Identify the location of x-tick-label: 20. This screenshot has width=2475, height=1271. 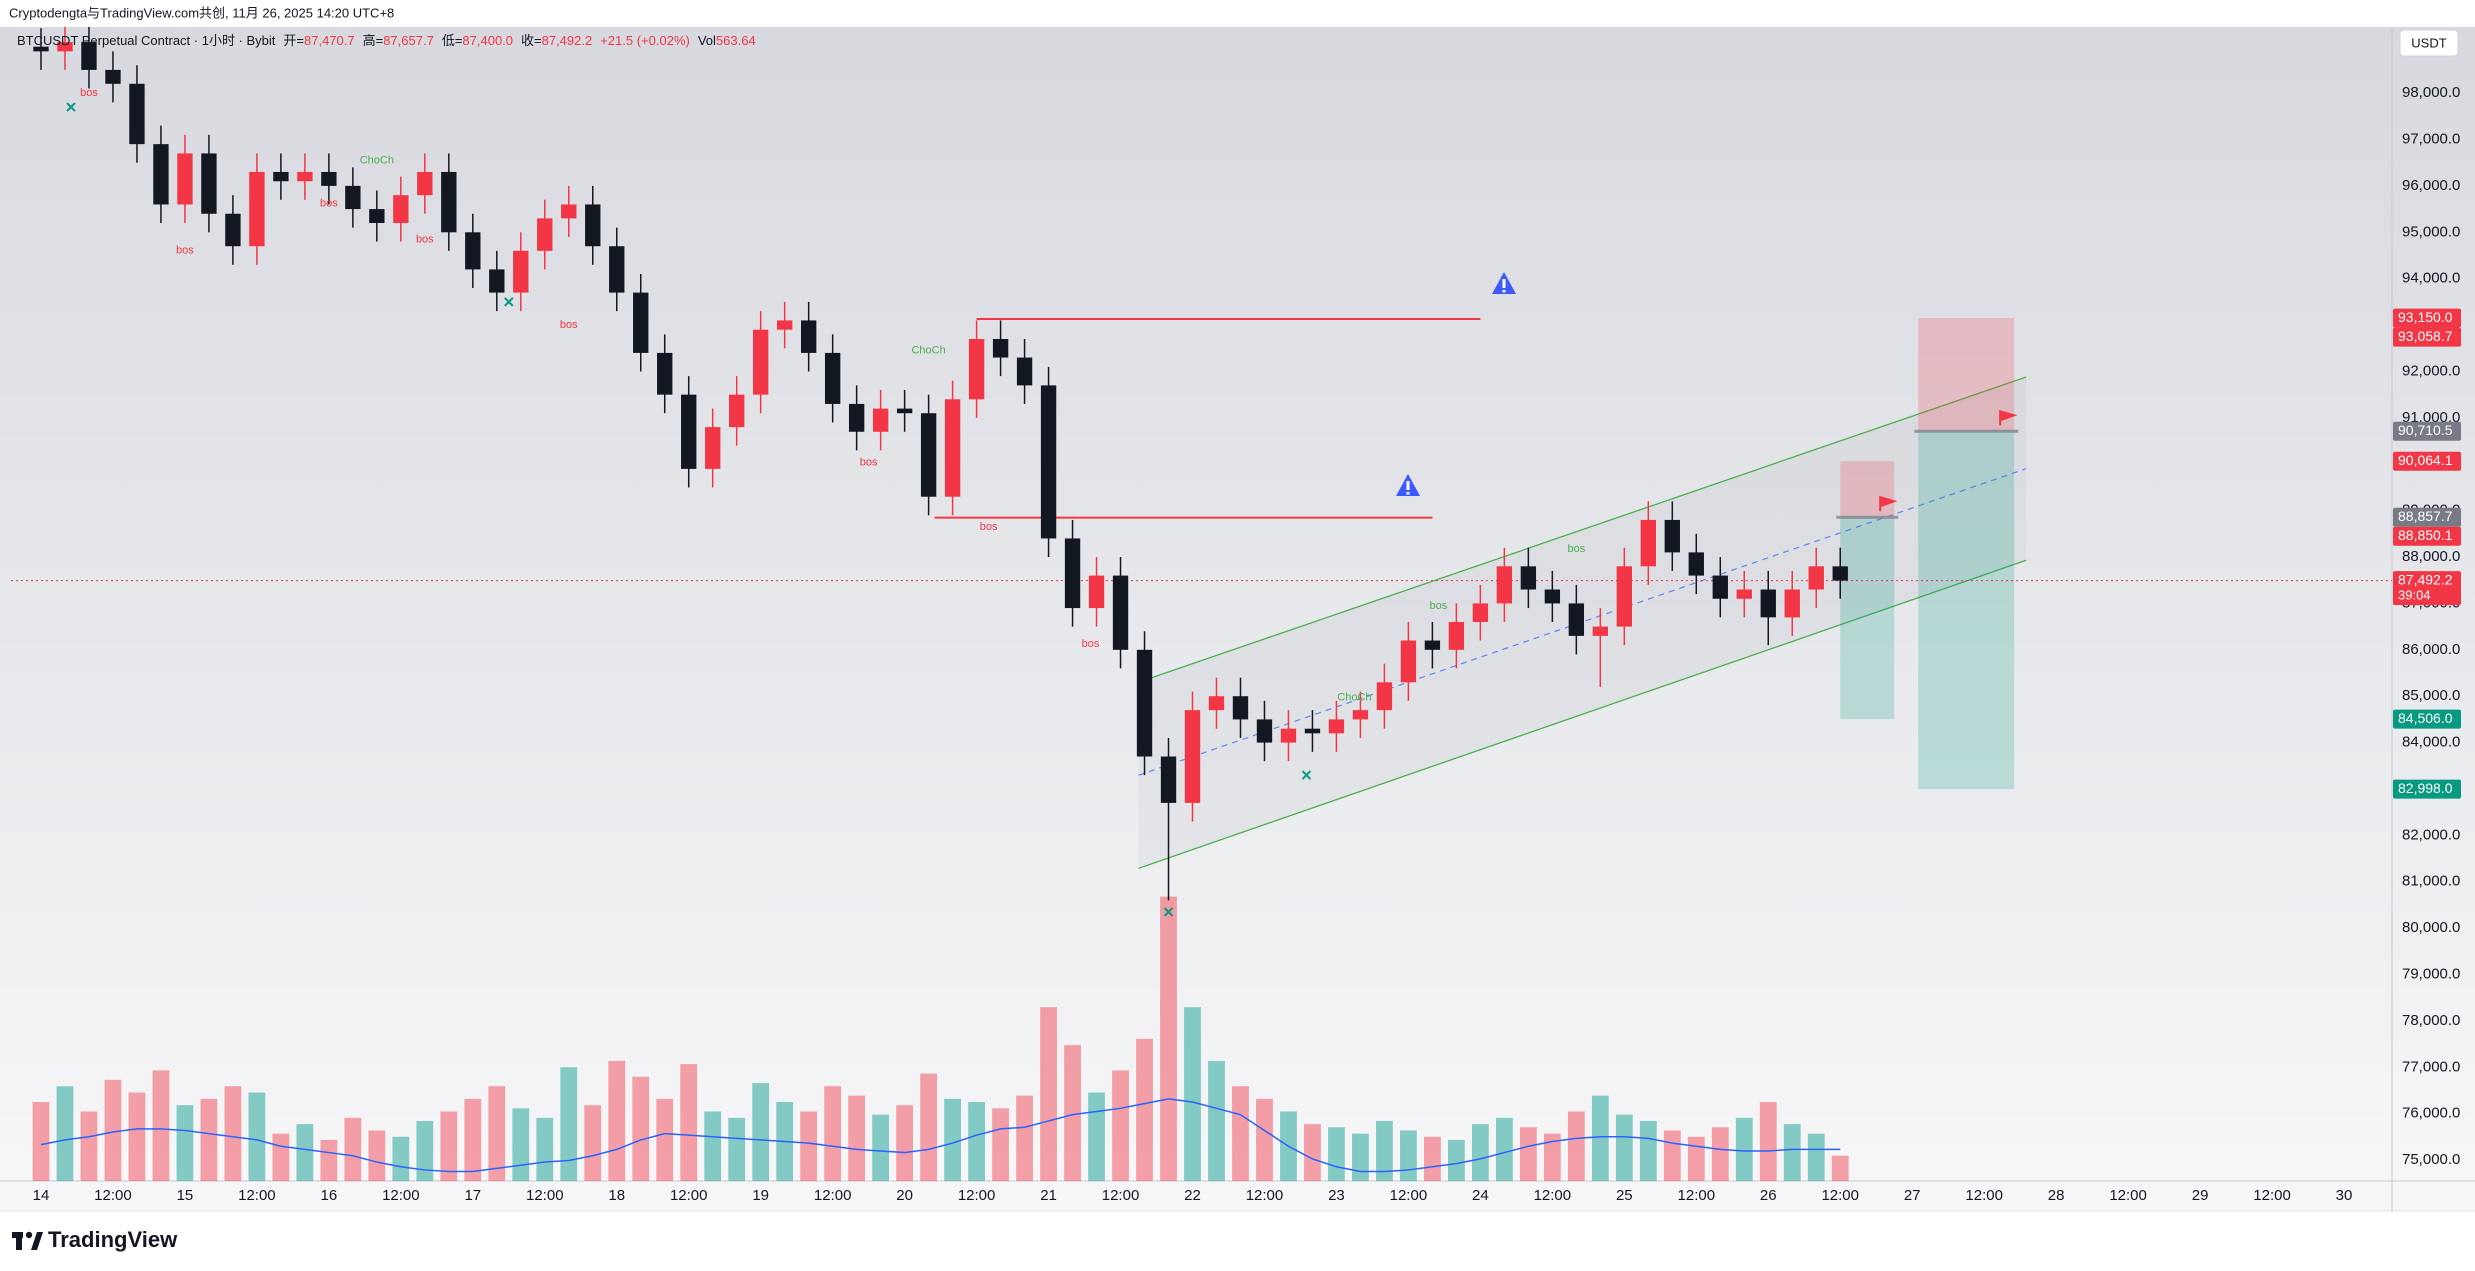
(904, 1195).